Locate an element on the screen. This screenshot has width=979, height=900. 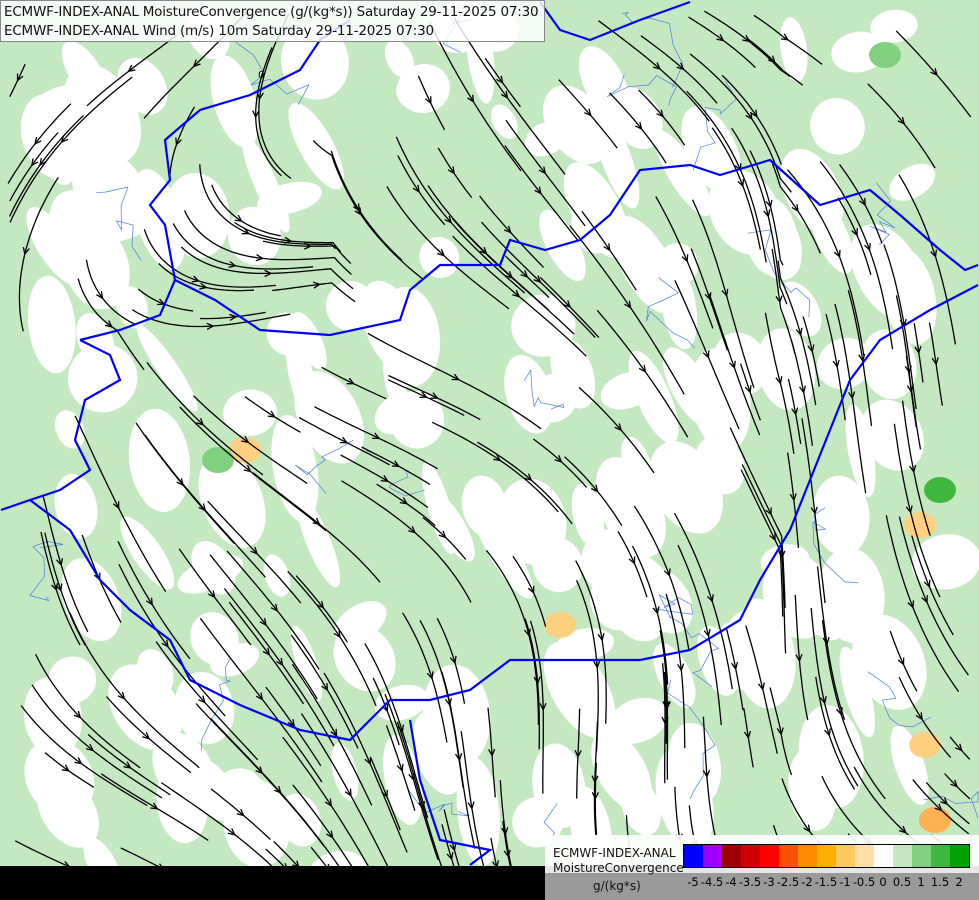
legend-model: ECMWF-INDEX-ANAL is located at coordinates (614, 853).